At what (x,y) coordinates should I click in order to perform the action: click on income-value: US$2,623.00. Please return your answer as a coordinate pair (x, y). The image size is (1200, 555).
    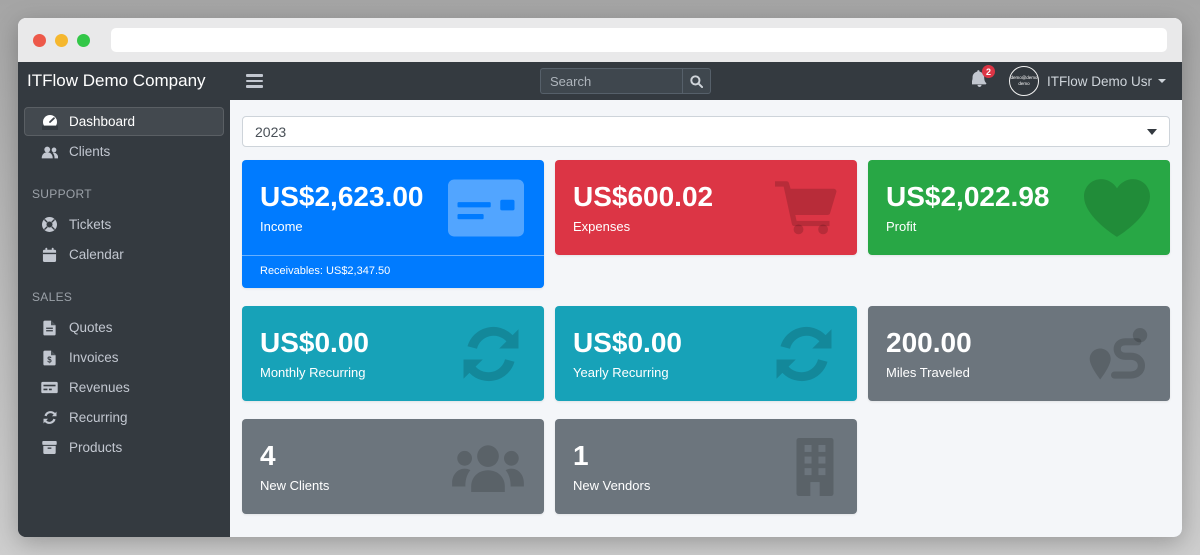
    Looking at the image, I should click on (342, 197).